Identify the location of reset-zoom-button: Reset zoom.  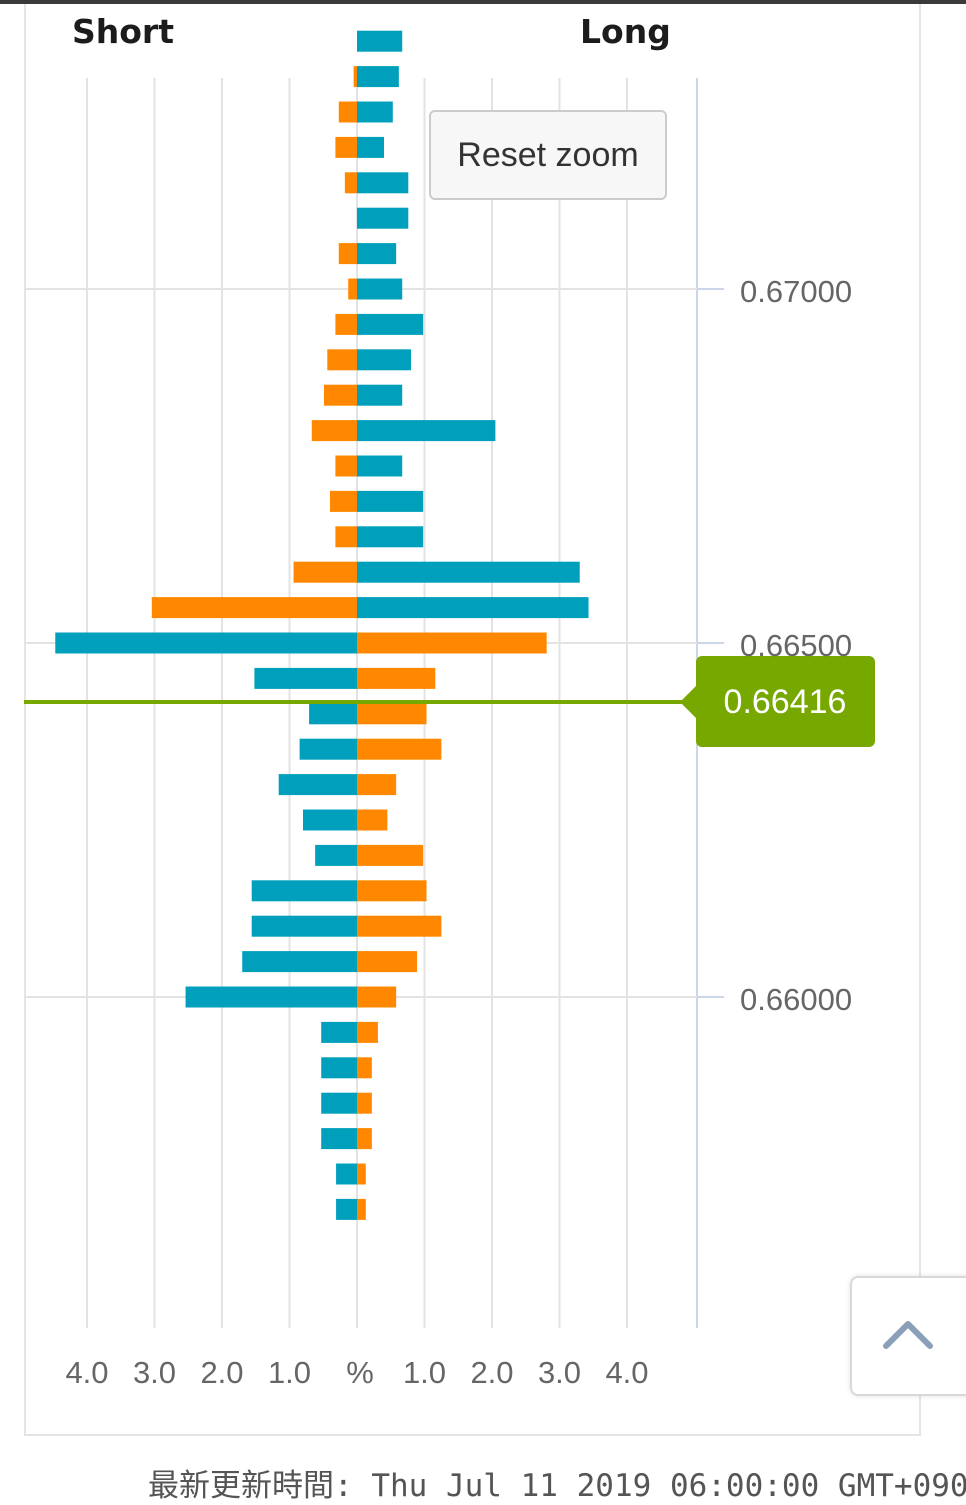
(548, 155).